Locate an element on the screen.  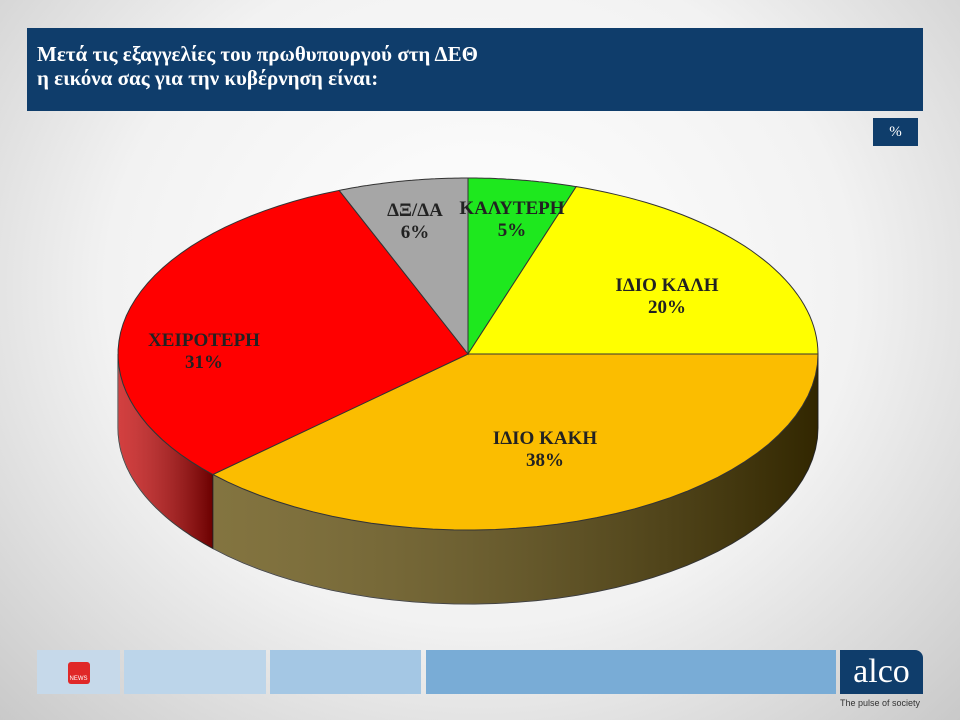
news-logo: NEWS is located at coordinates (78, 673).